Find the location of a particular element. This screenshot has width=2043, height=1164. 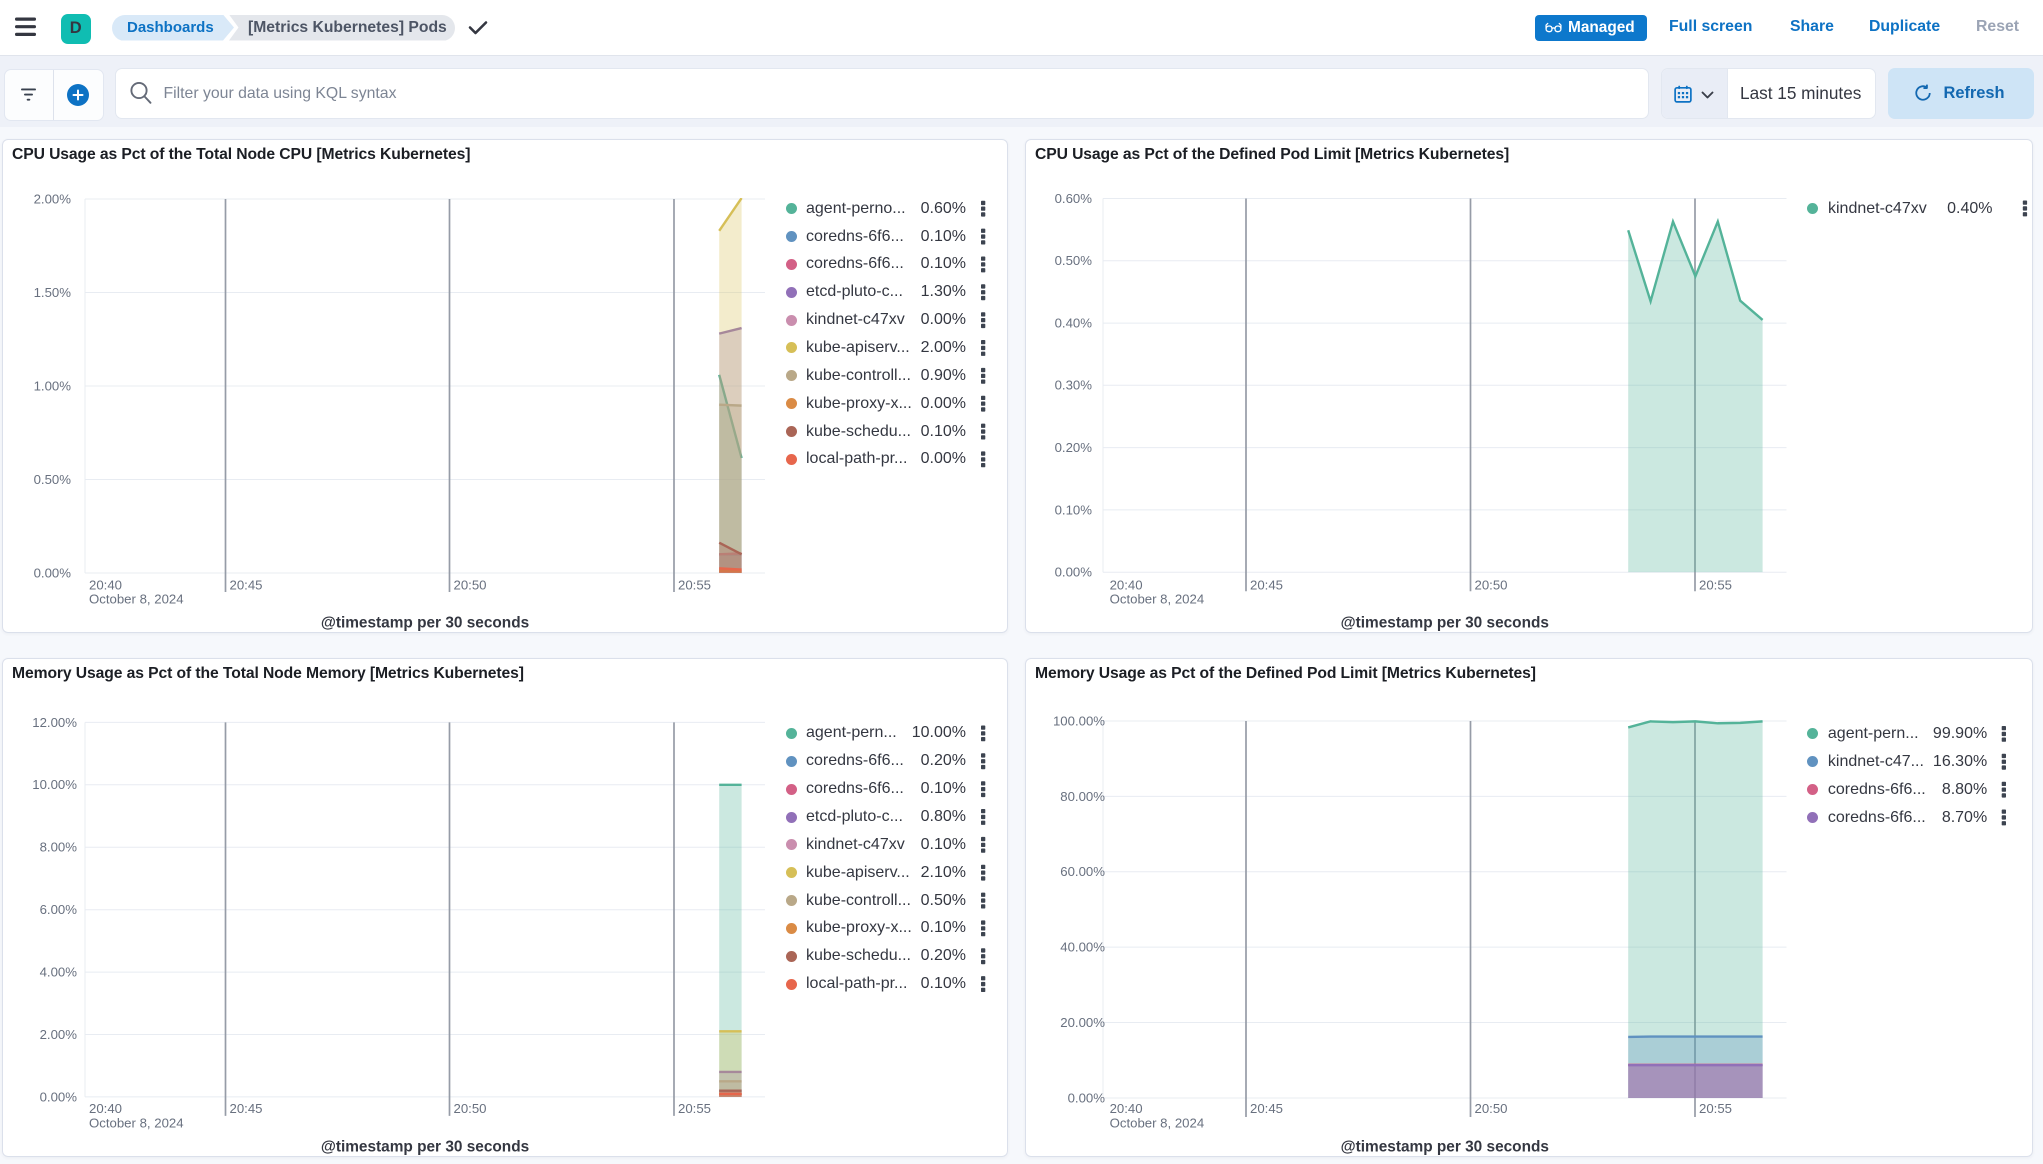

svg-text: 1.50% is located at coordinates (53, 292).